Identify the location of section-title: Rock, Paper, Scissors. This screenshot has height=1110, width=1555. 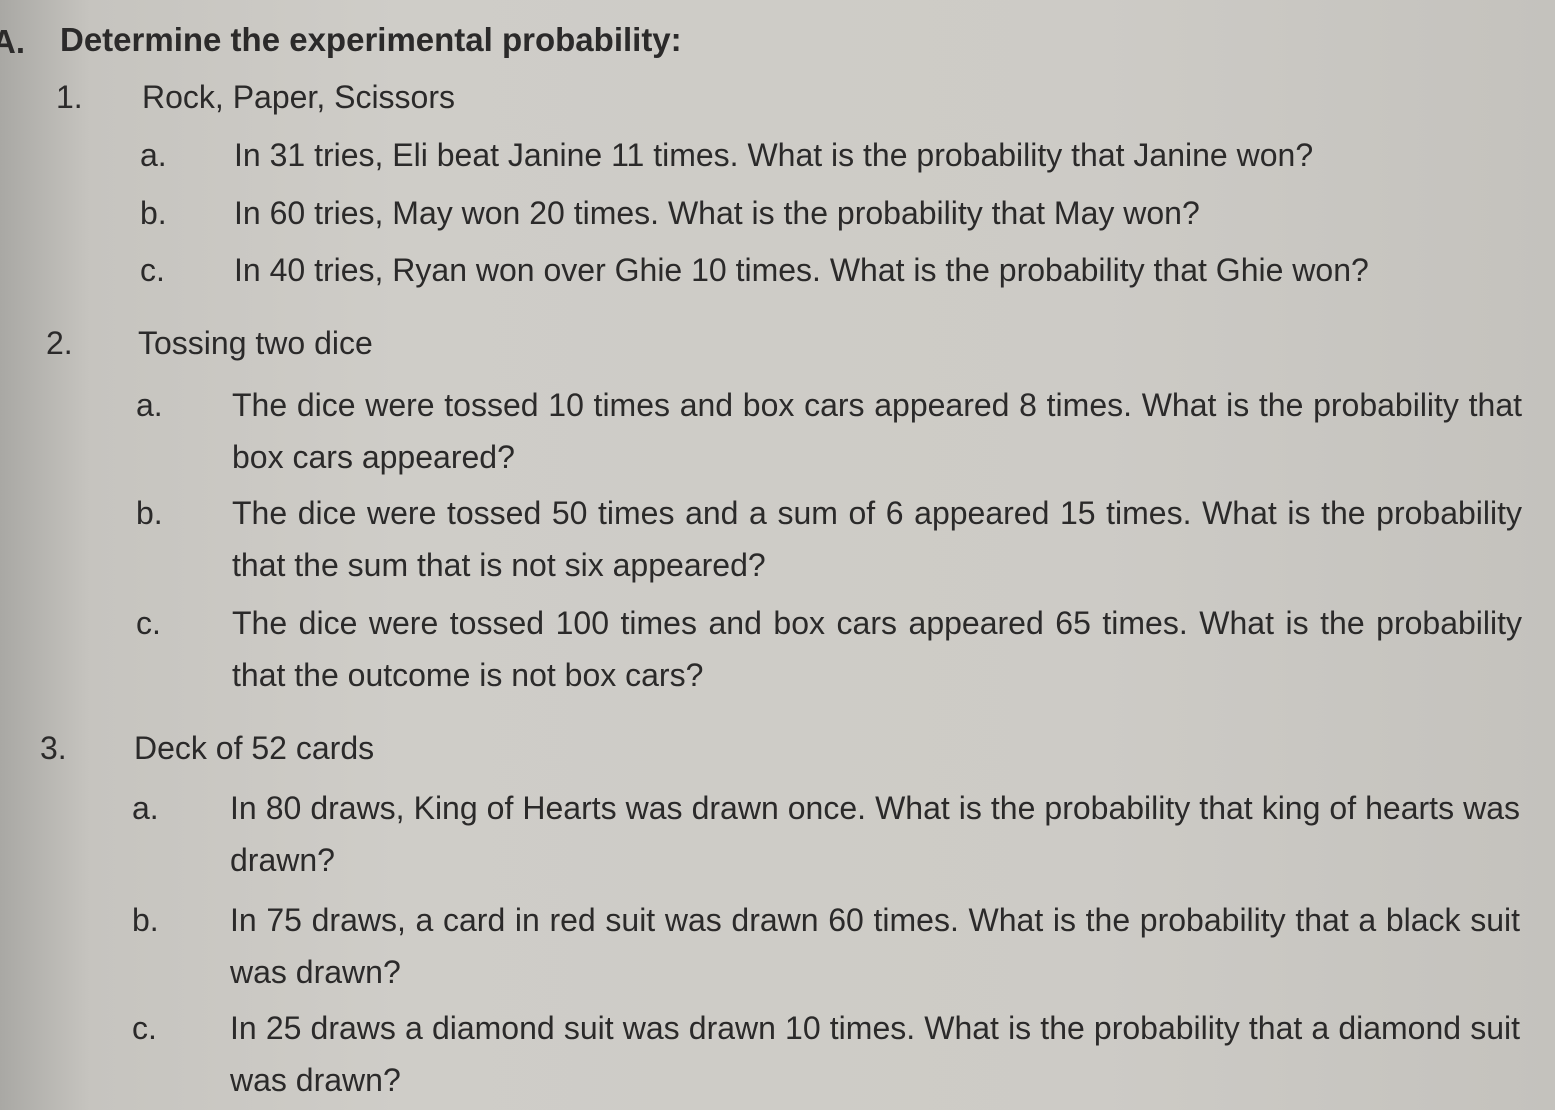
(298, 97).